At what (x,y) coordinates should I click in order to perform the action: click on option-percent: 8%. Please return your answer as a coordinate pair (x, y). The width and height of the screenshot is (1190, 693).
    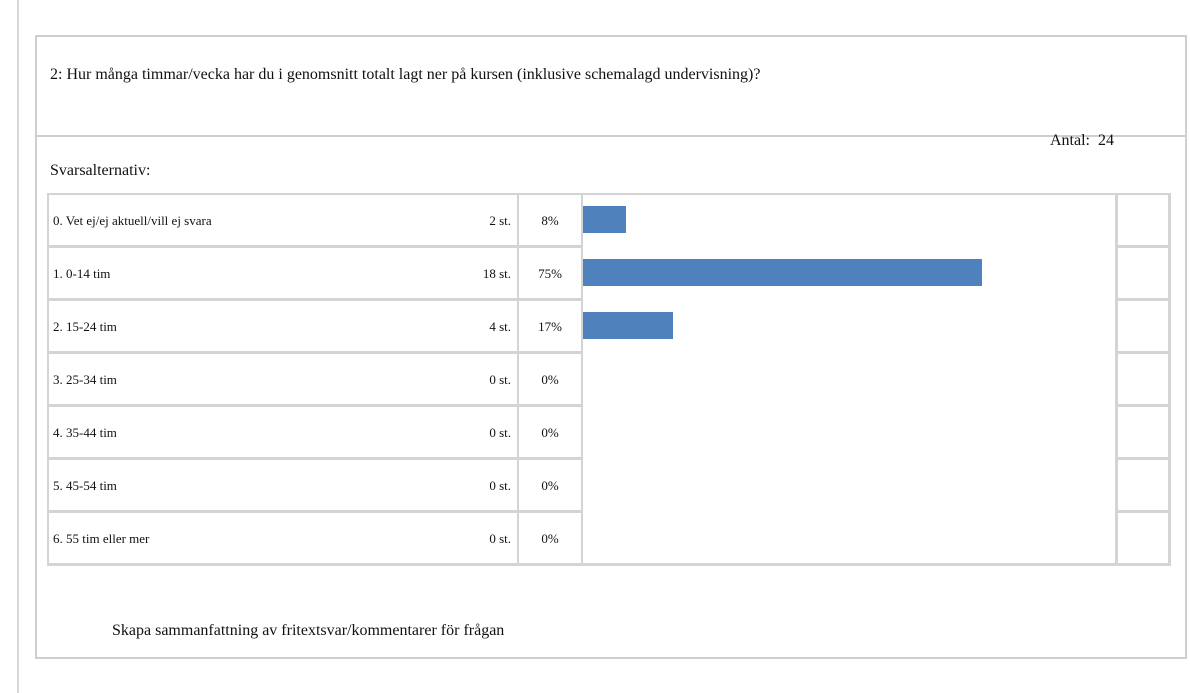
    Looking at the image, I should click on (550, 220).